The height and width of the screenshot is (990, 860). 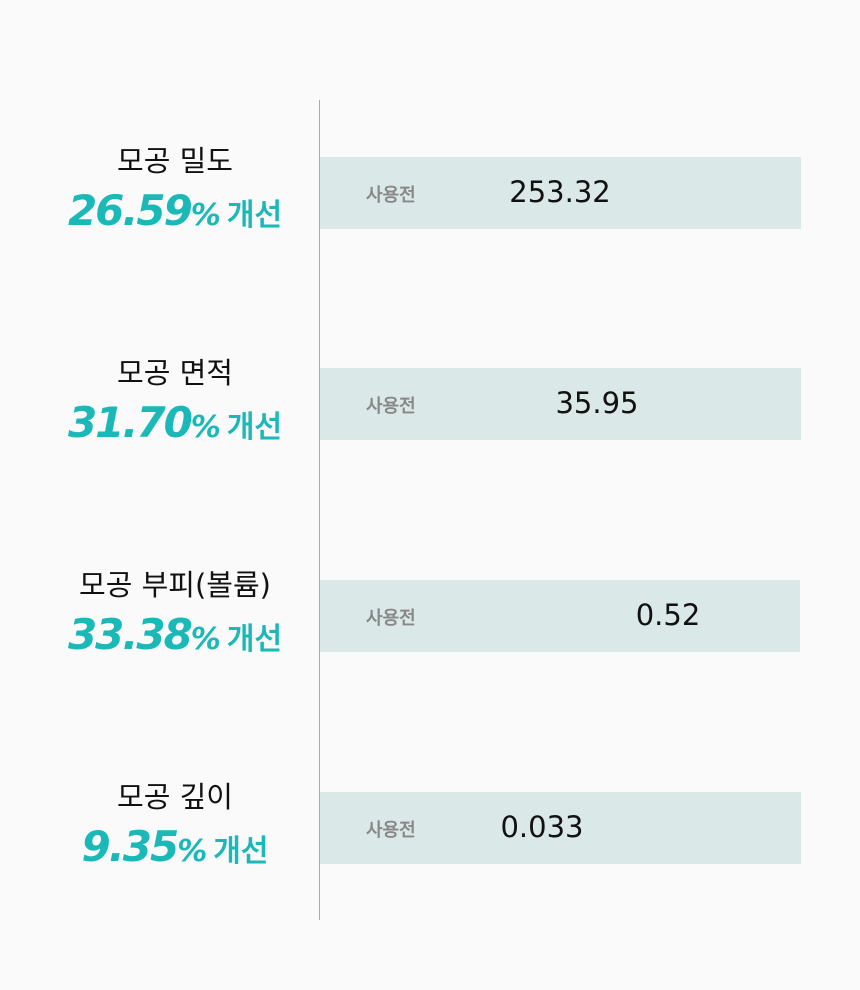 What do you see at coordinates (542, 827) in the screenshot?
I see `bar-value-depth: 0.033` at bounding box center [542, 827].